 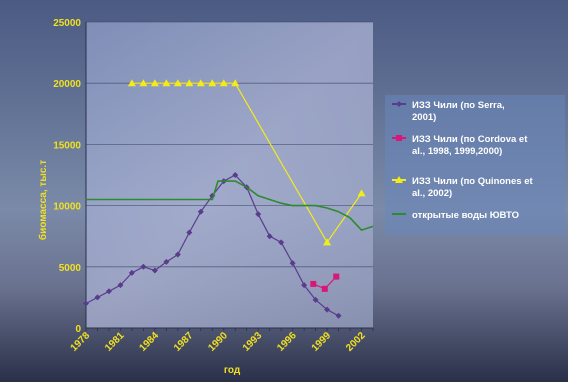 I want to click on legend-label-line: ИЗЗ Чили (по Serra,, so click(x=458, y=105).